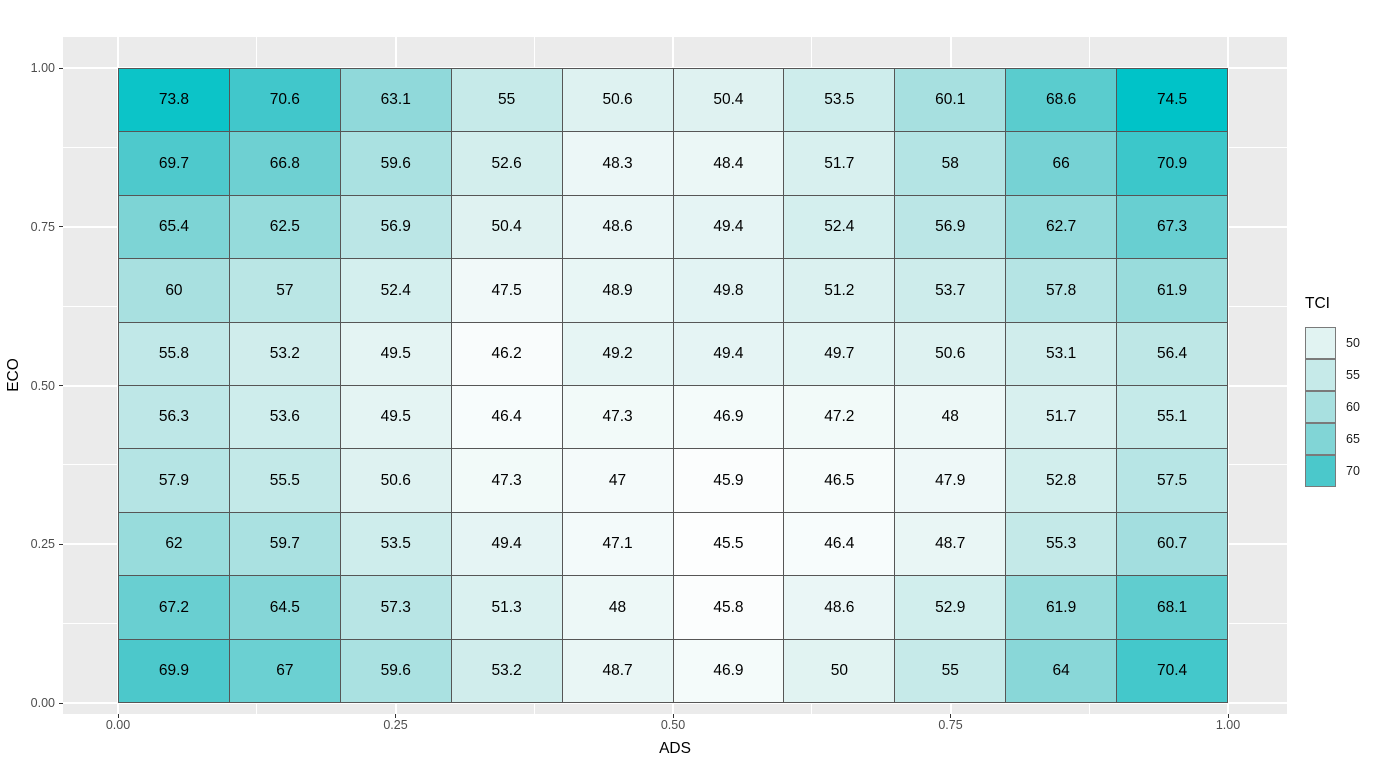 This screenshot has height=783, width=1380. I want to click on heatmap-cell: 69.9, so click(174, 670).